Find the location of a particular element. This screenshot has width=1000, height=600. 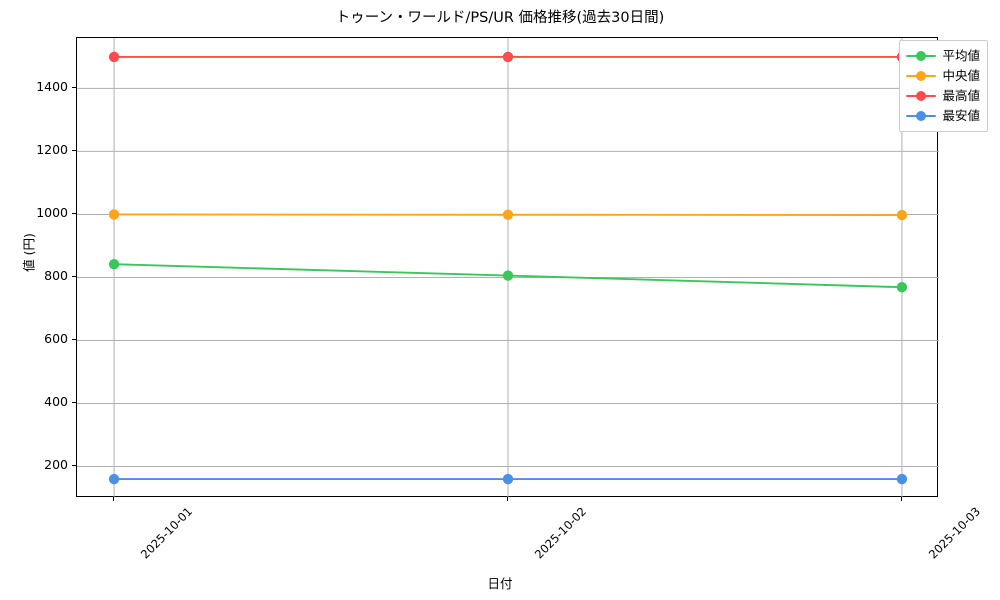

y-tick-label: 600 is located at coordinates (56, 339).